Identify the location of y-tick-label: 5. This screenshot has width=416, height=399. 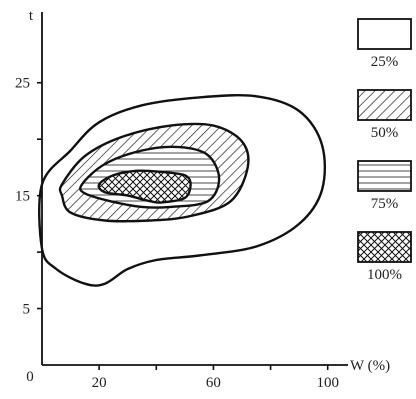
(27, 310).